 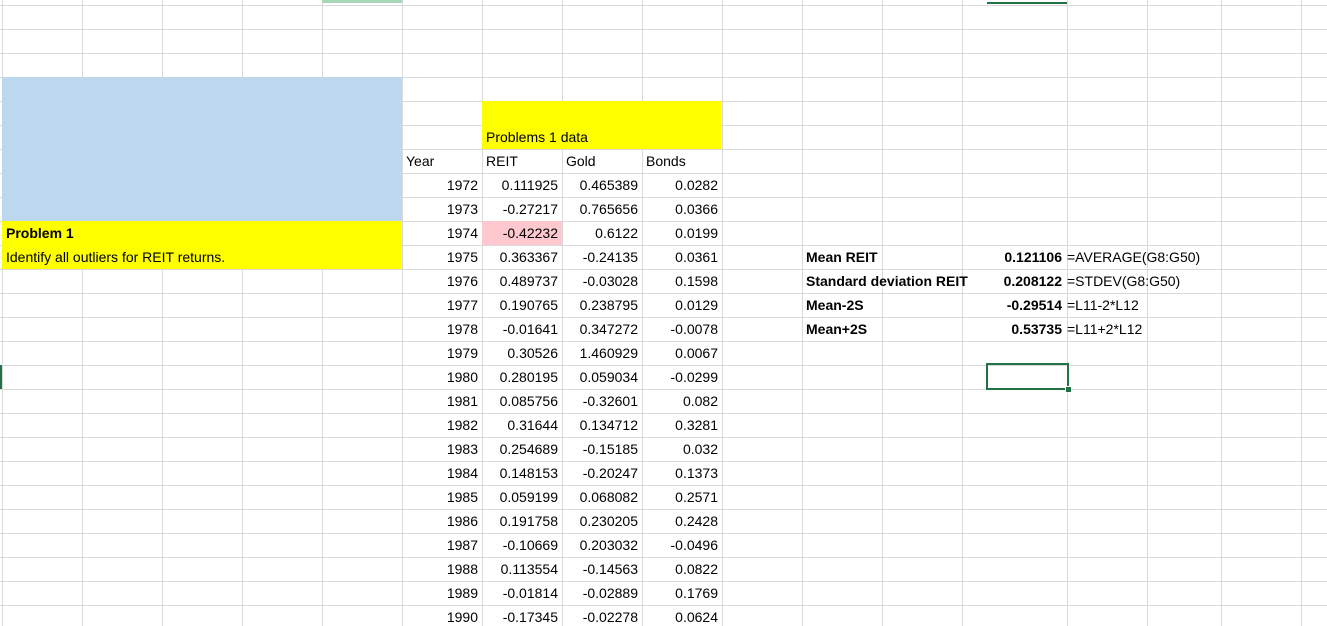 What do you see at coordinates (1034, 305) in the screenshot?
I see `stat-value-mean-minus-2s: -0.29514` at bounding box center [1034, 305].